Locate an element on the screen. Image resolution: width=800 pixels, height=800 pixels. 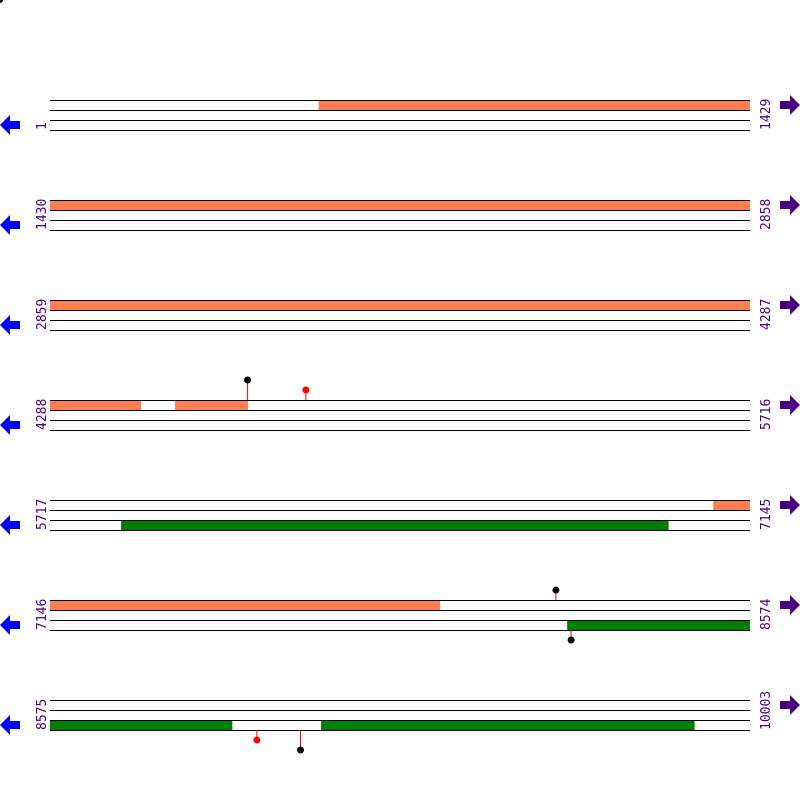
row-end-label: 2858 is located at coordinates (766, 214).